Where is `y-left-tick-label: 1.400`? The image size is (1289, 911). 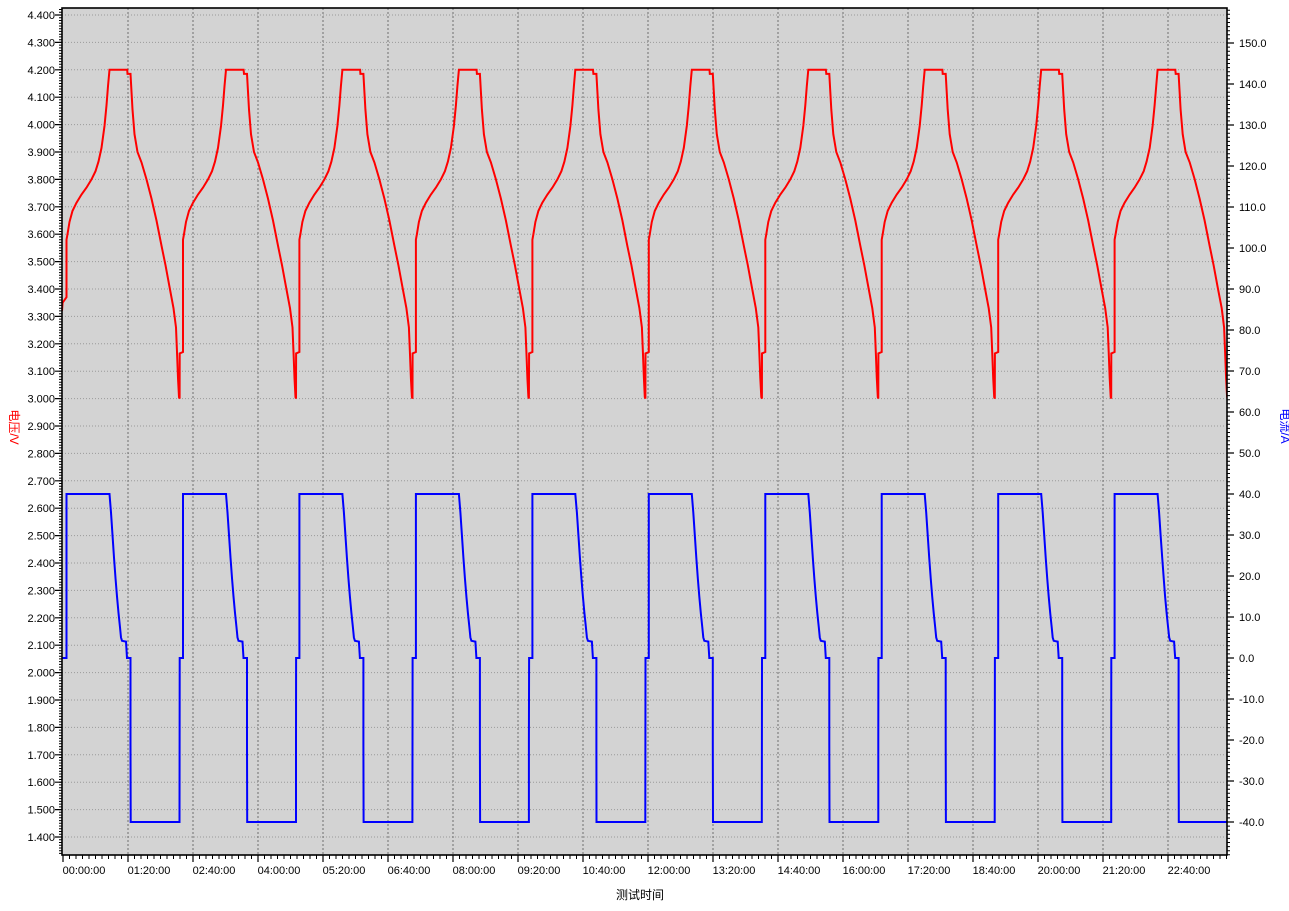
y-left-tick-label: 1.400 is located at coordinates (41, 838).